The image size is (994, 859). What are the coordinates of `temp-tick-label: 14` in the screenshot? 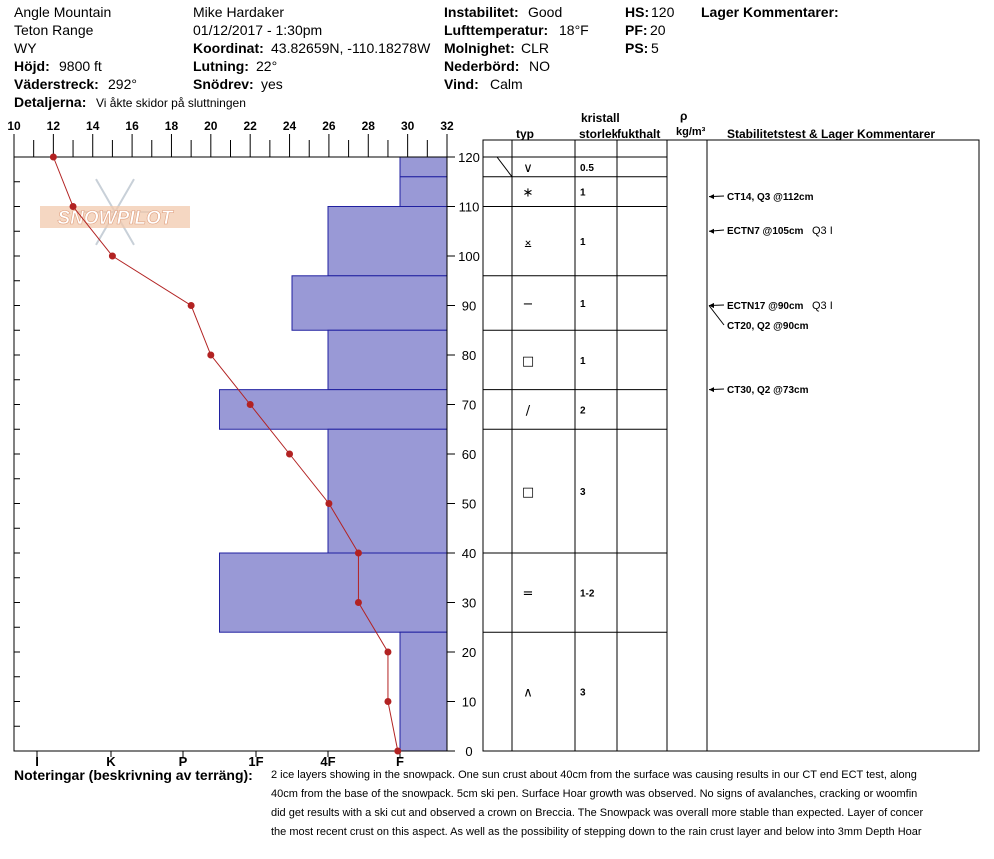 It's located at (93, 126).